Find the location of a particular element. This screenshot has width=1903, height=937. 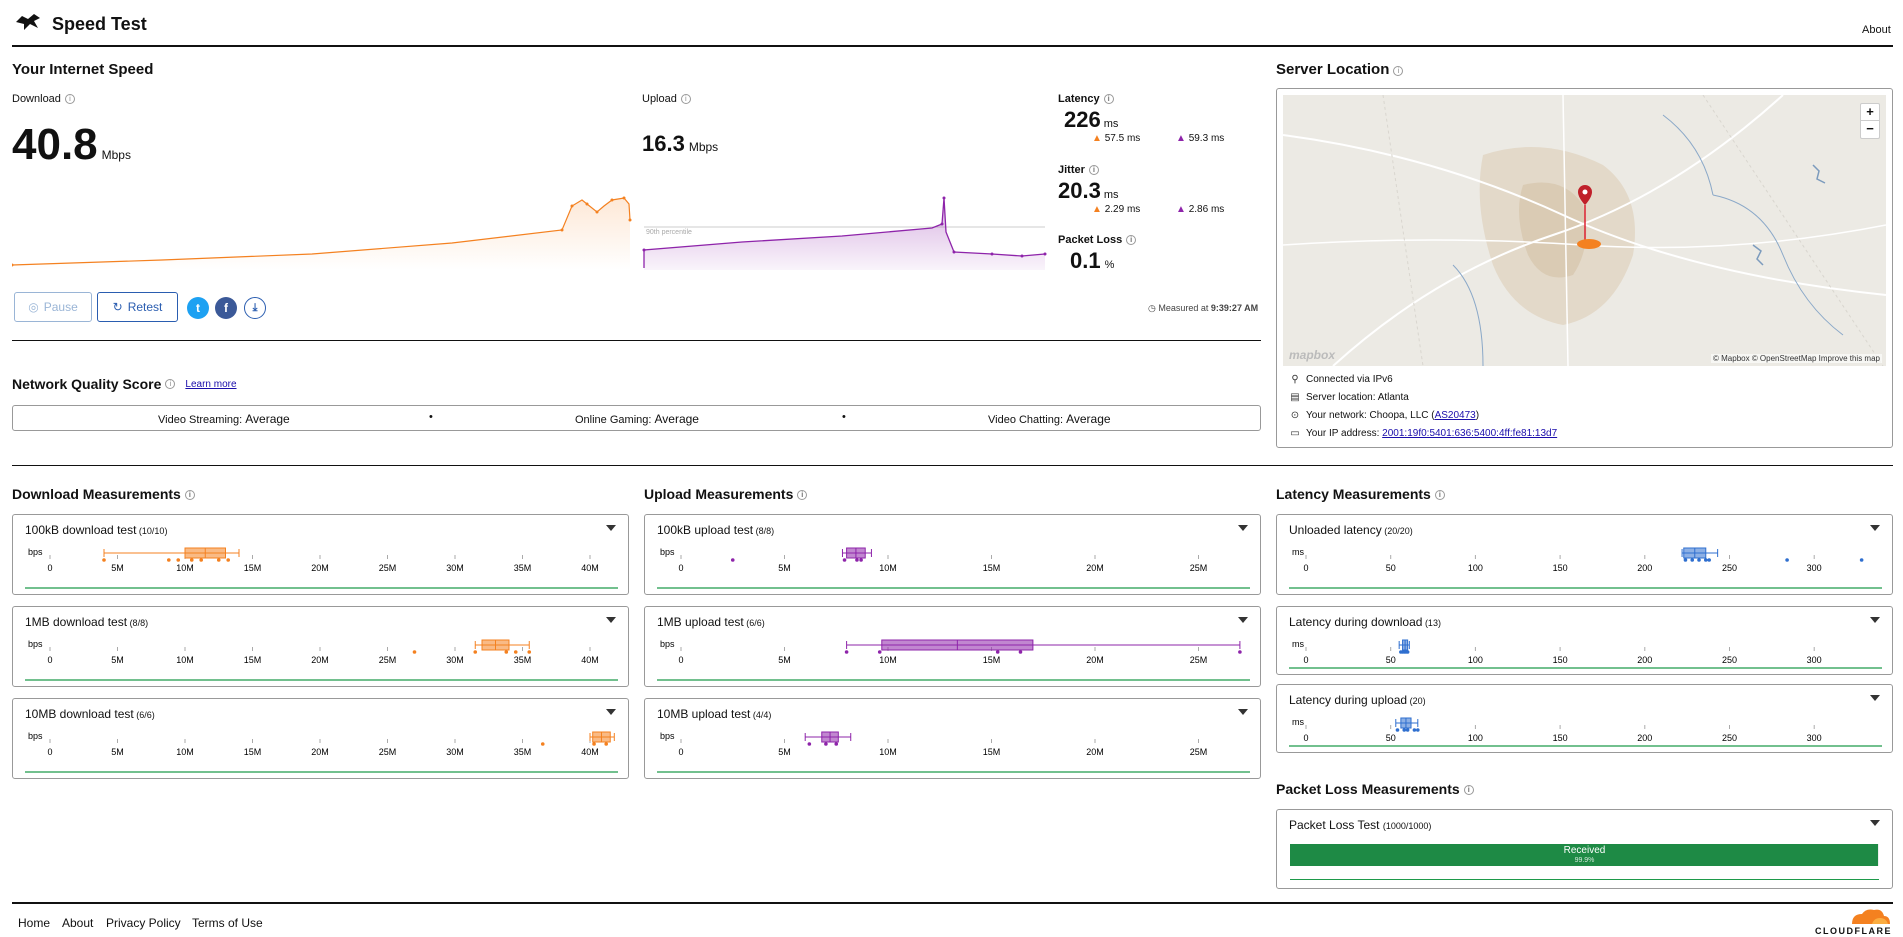

download-arrow-icon: ▲ is located at coordinates (1097, 209).